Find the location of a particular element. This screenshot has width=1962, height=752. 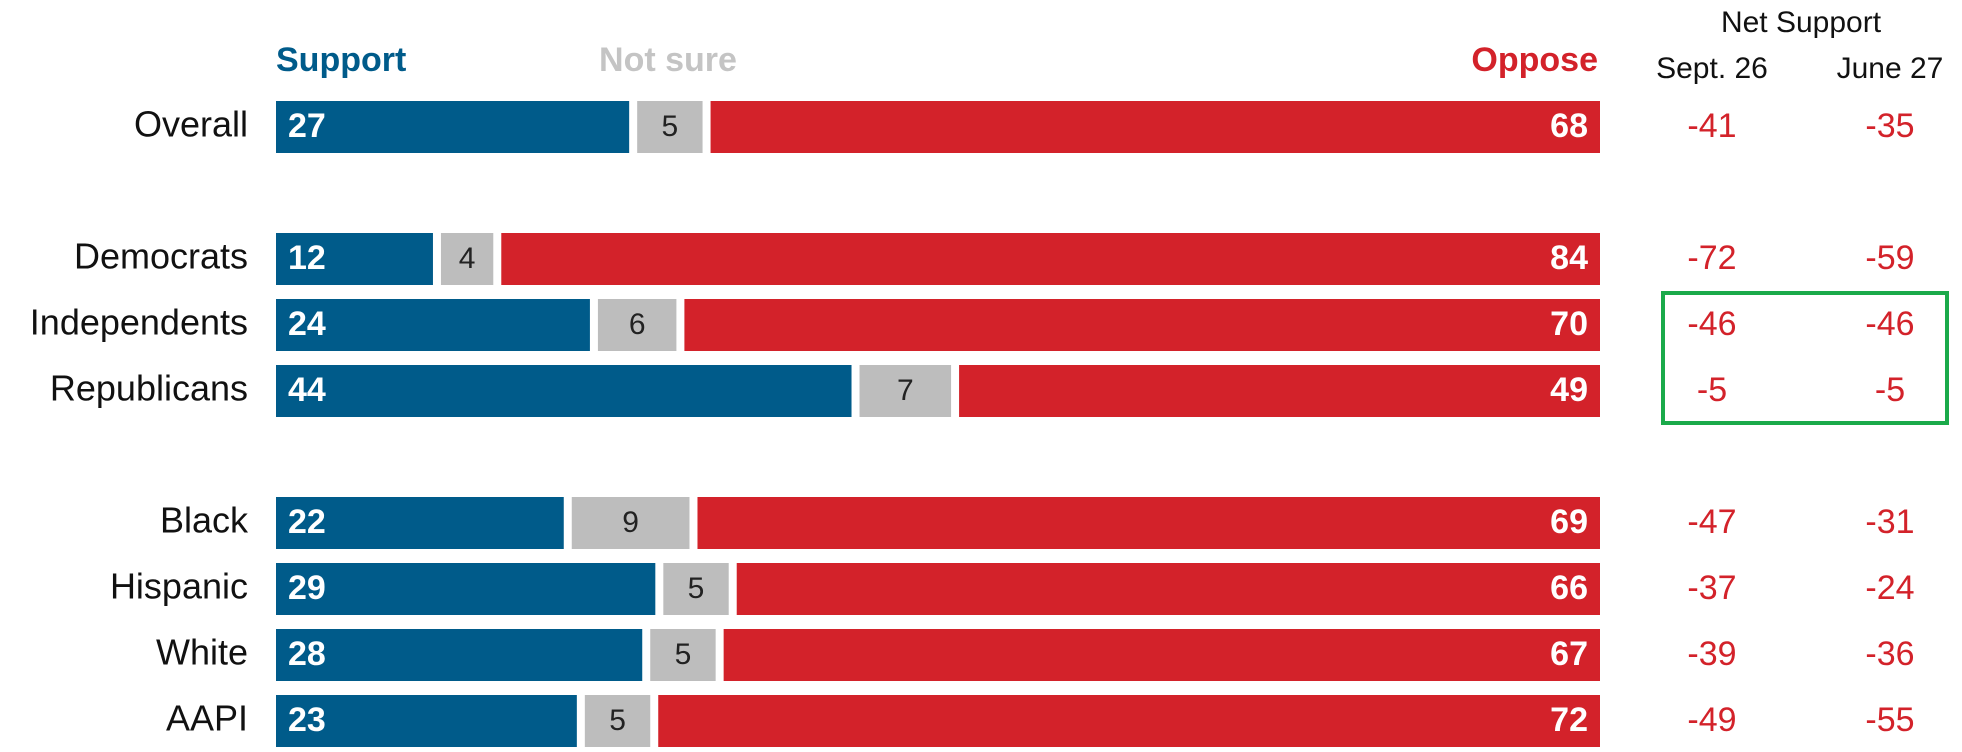

bar-not-sure-white is located at coordinates (683, 655).